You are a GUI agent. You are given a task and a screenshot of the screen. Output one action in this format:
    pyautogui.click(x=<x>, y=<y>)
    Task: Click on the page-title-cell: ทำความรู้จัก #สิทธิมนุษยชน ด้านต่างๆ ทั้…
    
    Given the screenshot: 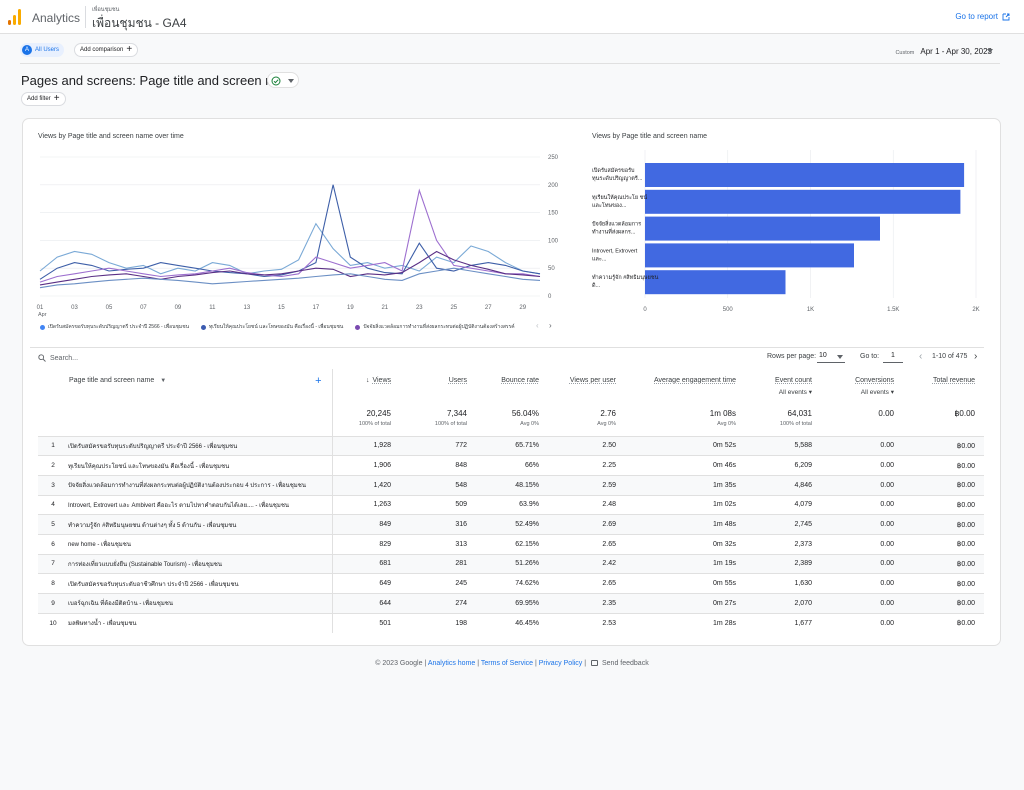 What is the action you would take?
    pyautogui.click(x=200, y=524)
    